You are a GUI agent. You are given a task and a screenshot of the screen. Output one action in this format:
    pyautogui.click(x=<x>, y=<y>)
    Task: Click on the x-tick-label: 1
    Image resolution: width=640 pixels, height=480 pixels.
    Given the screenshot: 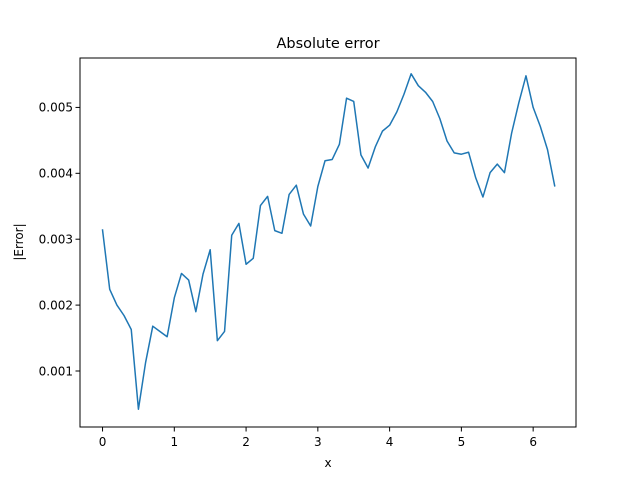 What is the action you would take?
    pyautogui.click(x=174, y=442)
    